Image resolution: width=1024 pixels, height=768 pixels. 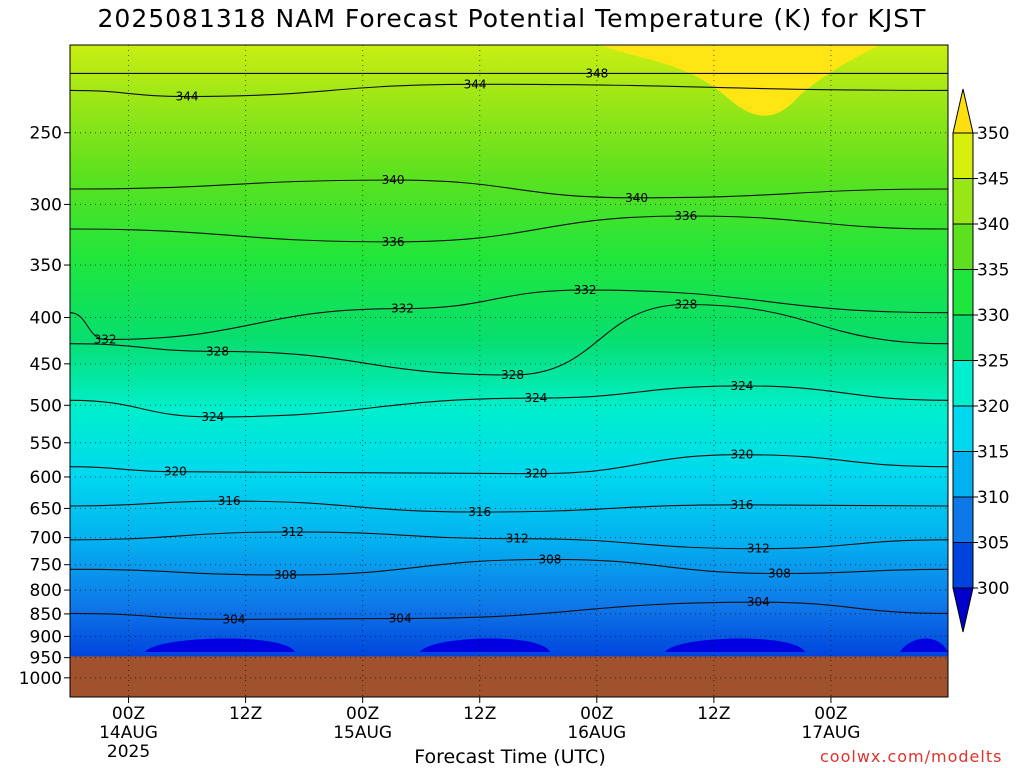 What do you see at coordinates (993, 453) in the screenshot?
I see `colorbar-label: 315` at bounding box center [993, 453].